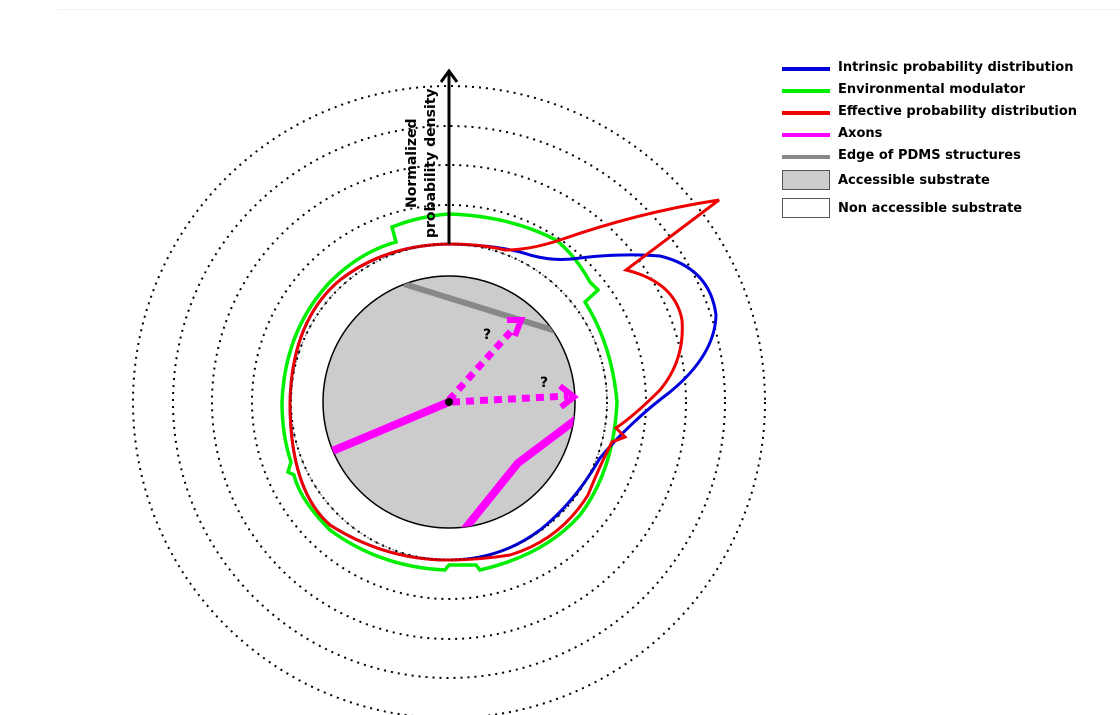  I want to click on legend-label: Edge of PDMS structures, so click(929, 155).